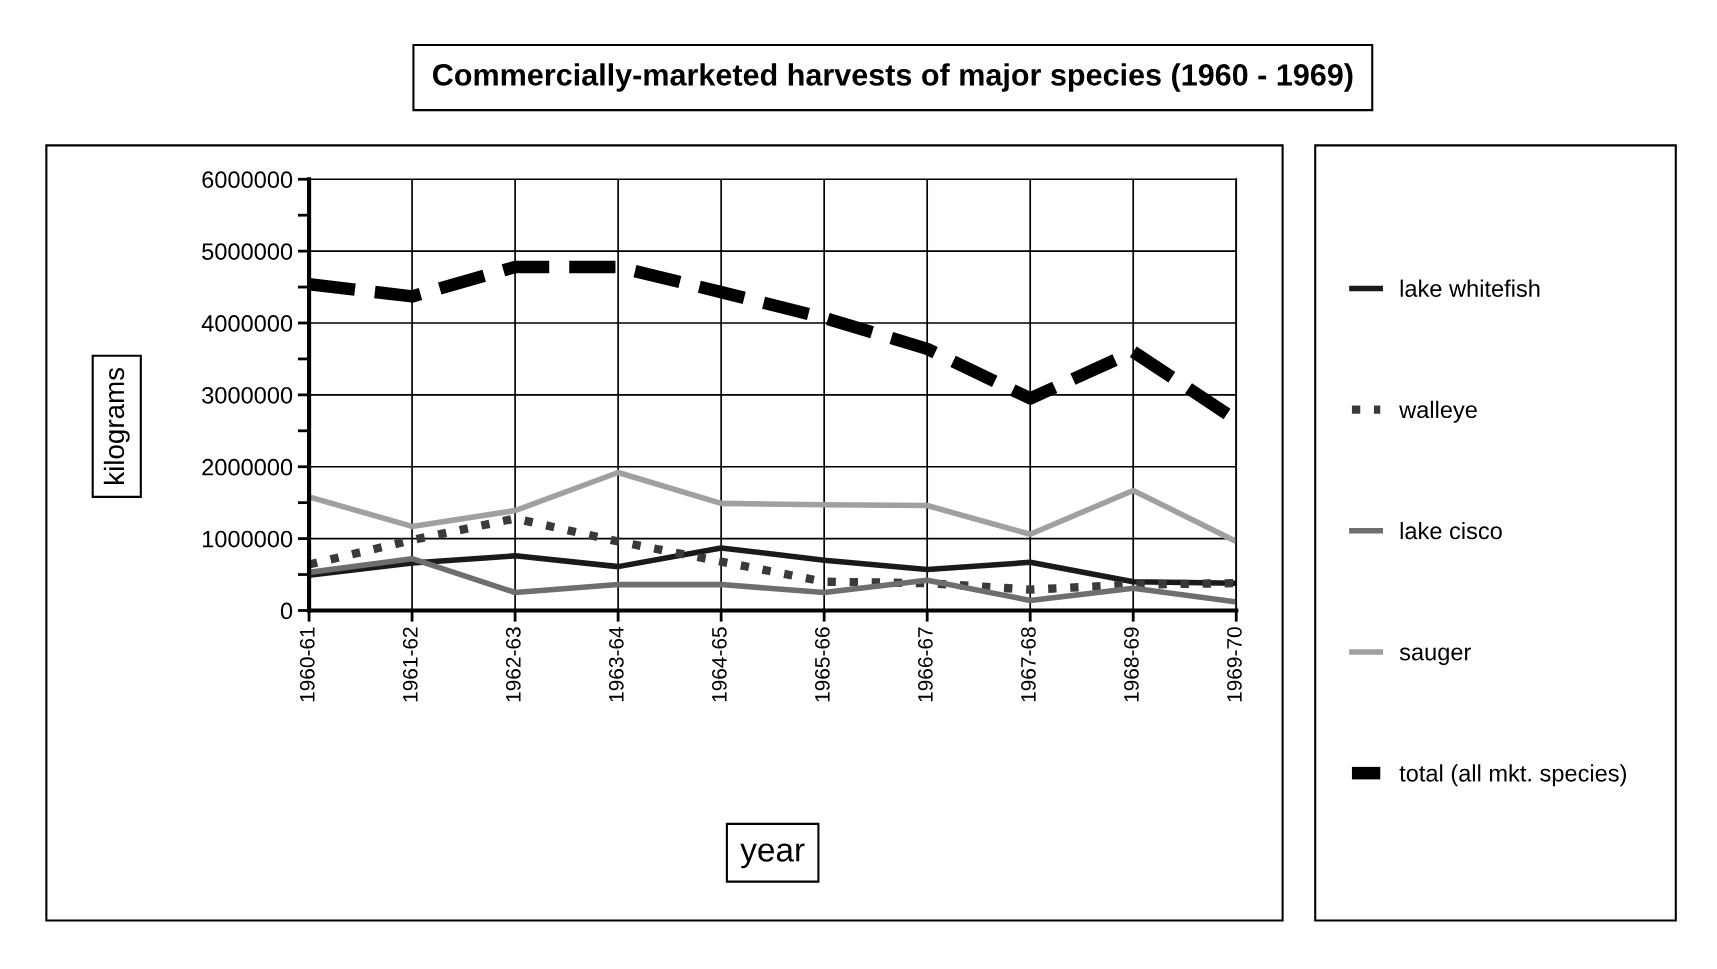 The width and height of the screenshot is (1717, 969). What do you see at coordinates (893, 77) in the screenshot?
I see `chart-title: Commercially-marketed harvests of major species (1960 - 1969)` at bounding box center [893, 77].